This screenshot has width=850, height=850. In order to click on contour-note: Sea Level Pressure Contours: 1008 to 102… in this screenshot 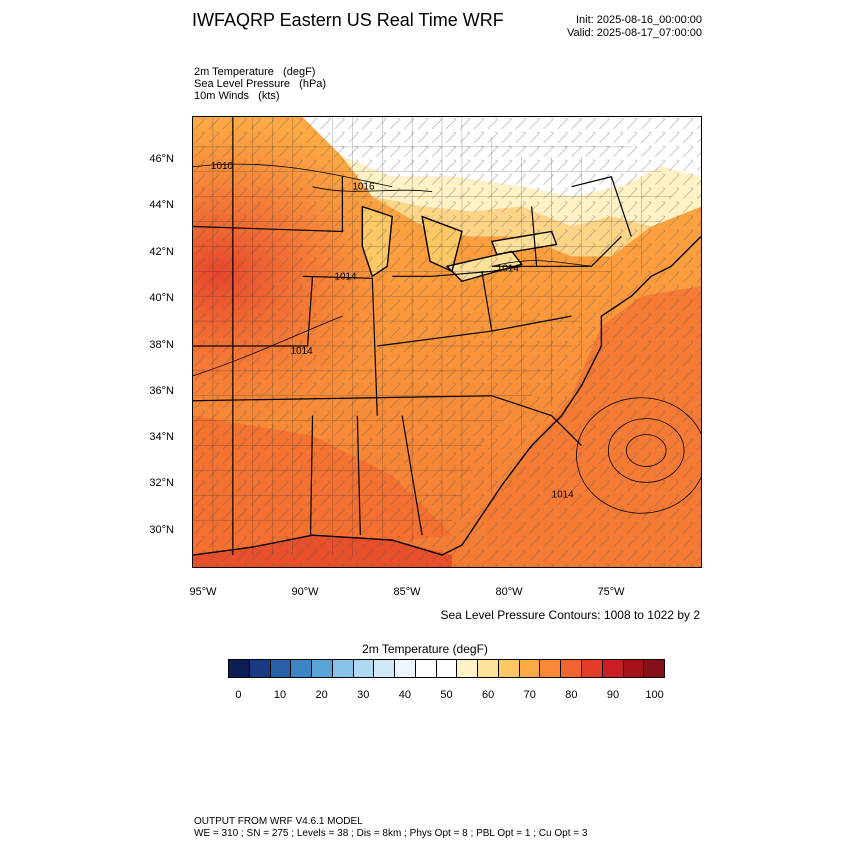, I will do `click(570, 615)`.